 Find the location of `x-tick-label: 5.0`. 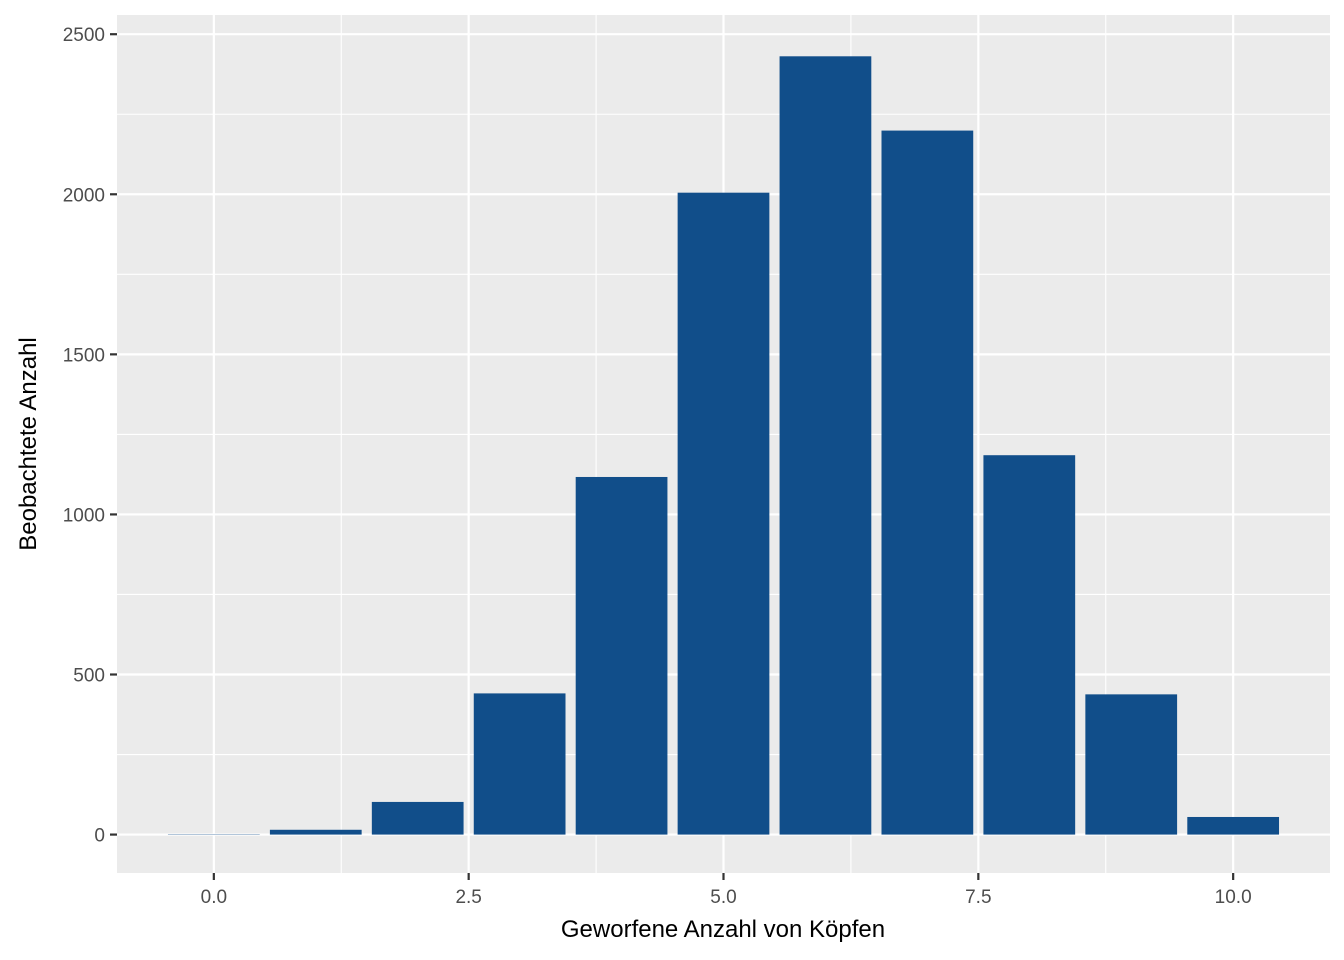

x-tick-label: 5.0 is located at coordinates (723, 897).